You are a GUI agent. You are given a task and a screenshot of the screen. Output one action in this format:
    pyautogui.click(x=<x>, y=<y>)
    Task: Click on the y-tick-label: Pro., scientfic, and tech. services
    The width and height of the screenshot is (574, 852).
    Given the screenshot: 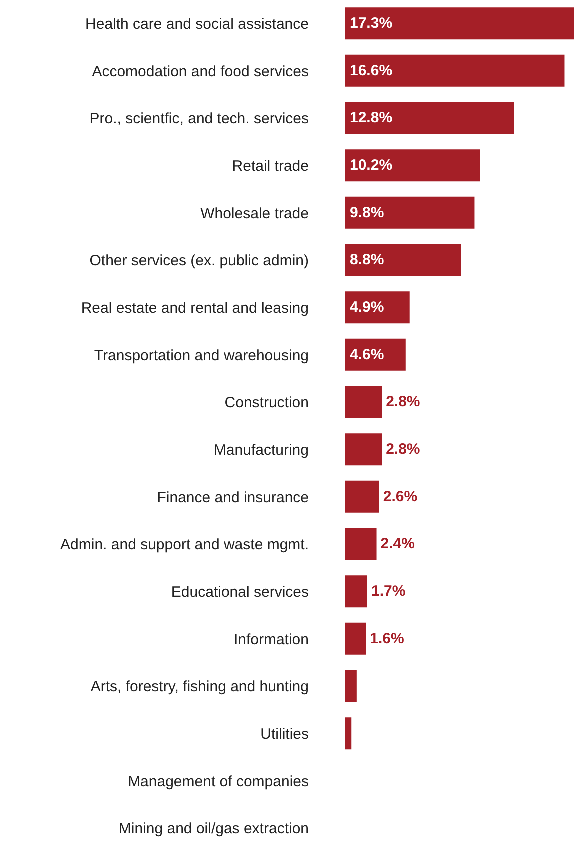 What is the action you would take?
    pyautogui.click(x=199, y=119)
    